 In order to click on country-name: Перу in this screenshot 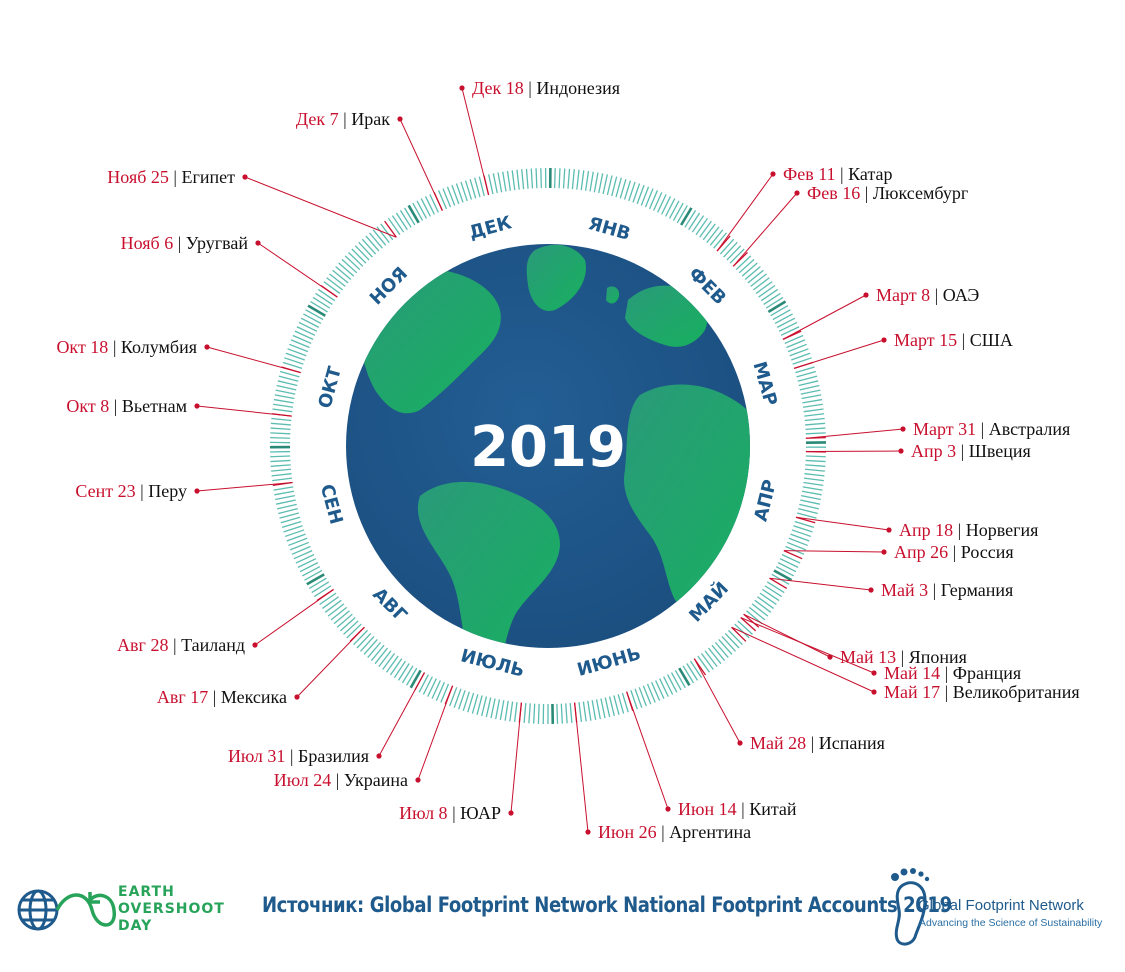, I will do `click(167, 491)`.